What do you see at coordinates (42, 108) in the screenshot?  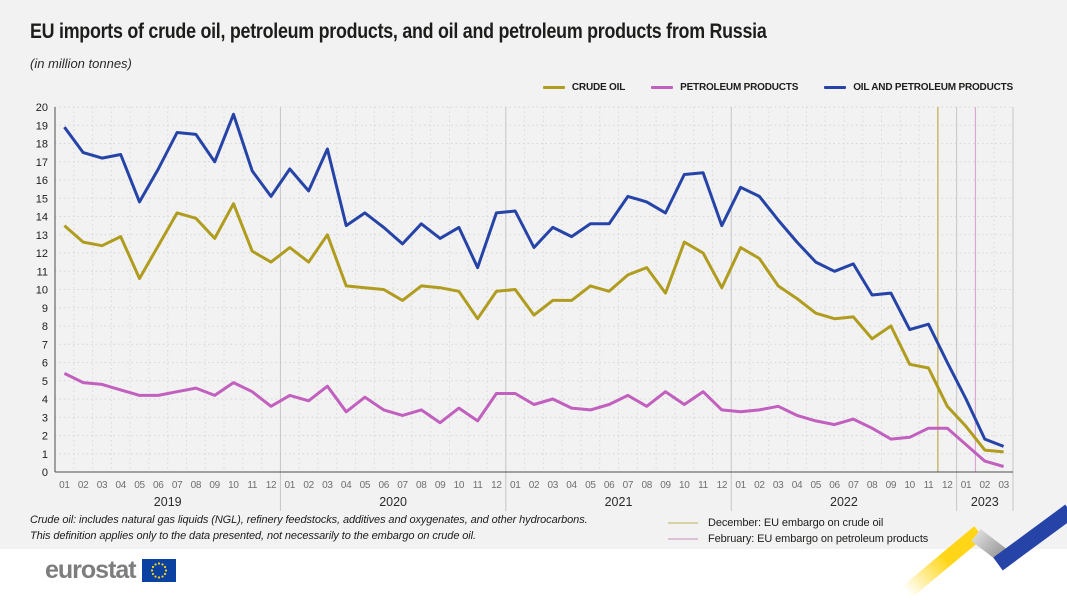 I see `svg-text: 20` at bounding box center [42, 108].